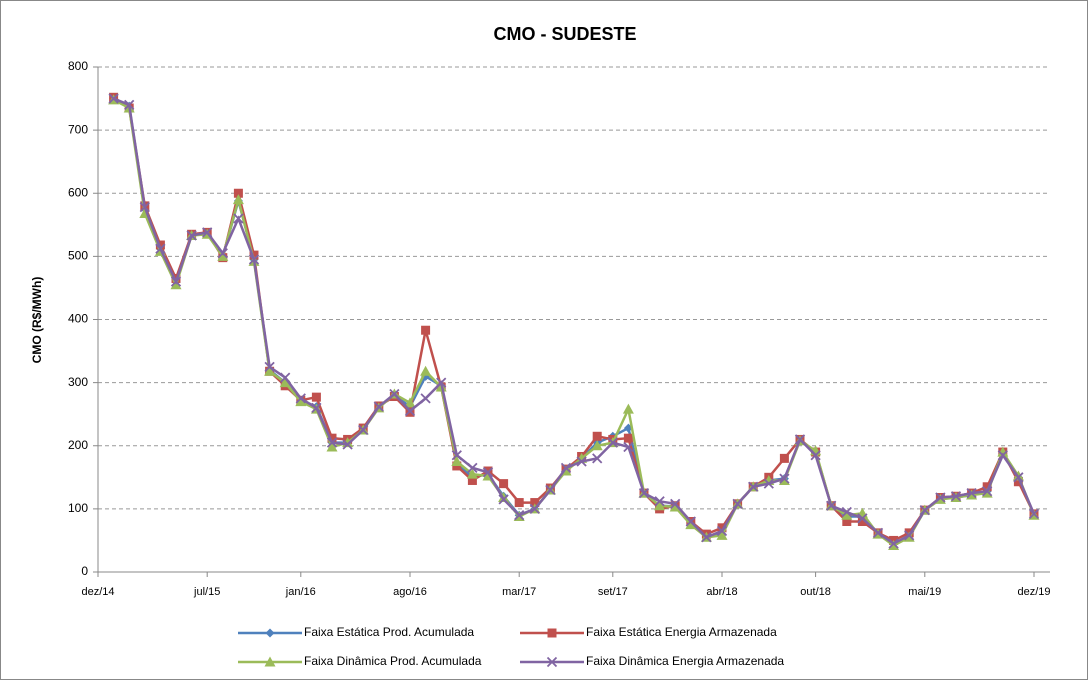 Image resolution: width=1088 pixels, height=680 pixels. I want to click on x-tick-label: abr/18, so click(721, 592).